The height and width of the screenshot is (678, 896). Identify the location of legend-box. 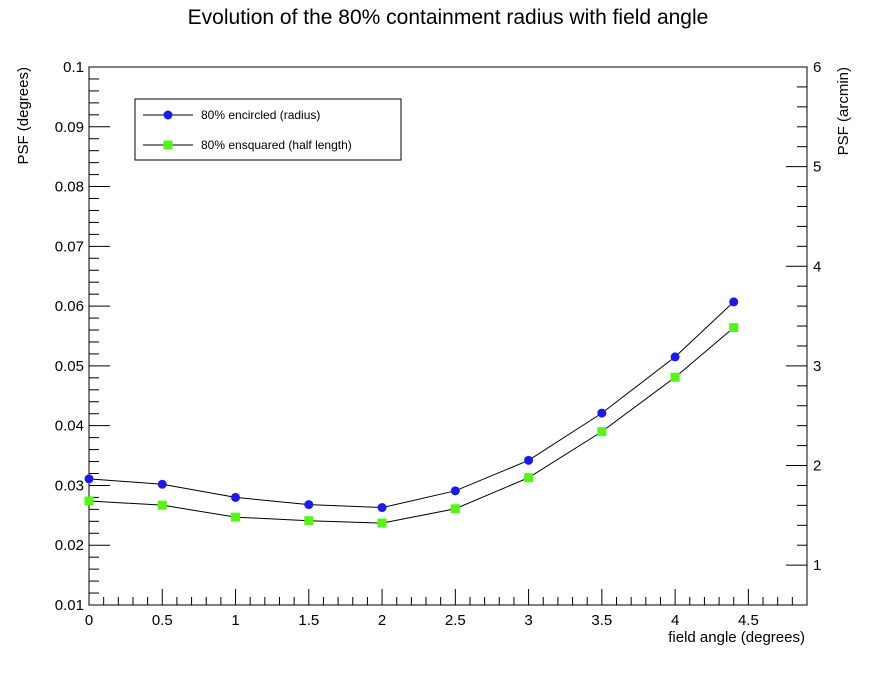
(268, 129).